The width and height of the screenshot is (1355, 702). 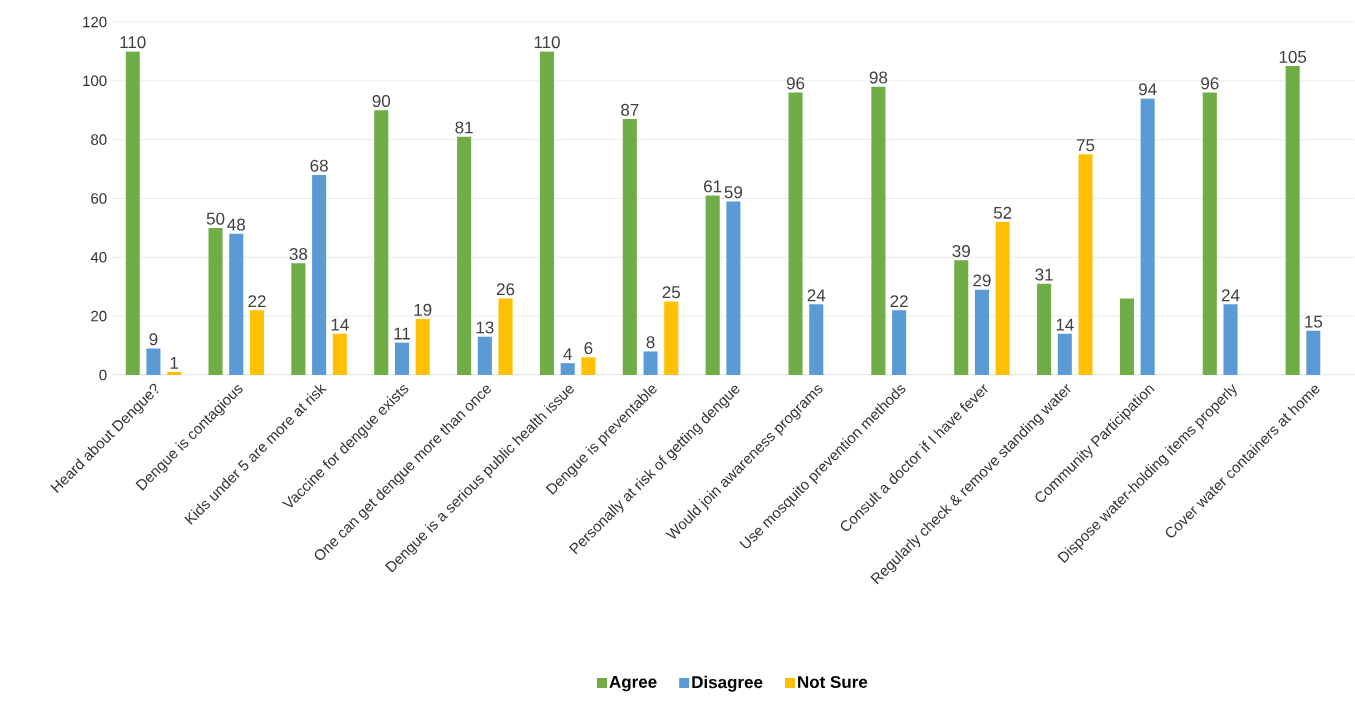 What do you see at coordinates (961, 251) in the screenshot?
I see `data-label: 39` at bounding box center [961, 251].